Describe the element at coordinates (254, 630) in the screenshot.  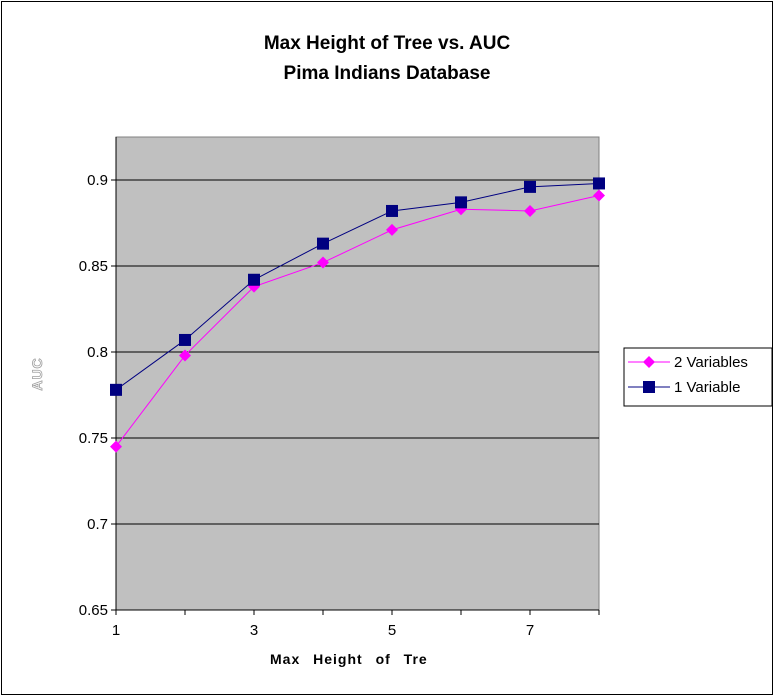
I see `x-tick-label: 3` at that location.